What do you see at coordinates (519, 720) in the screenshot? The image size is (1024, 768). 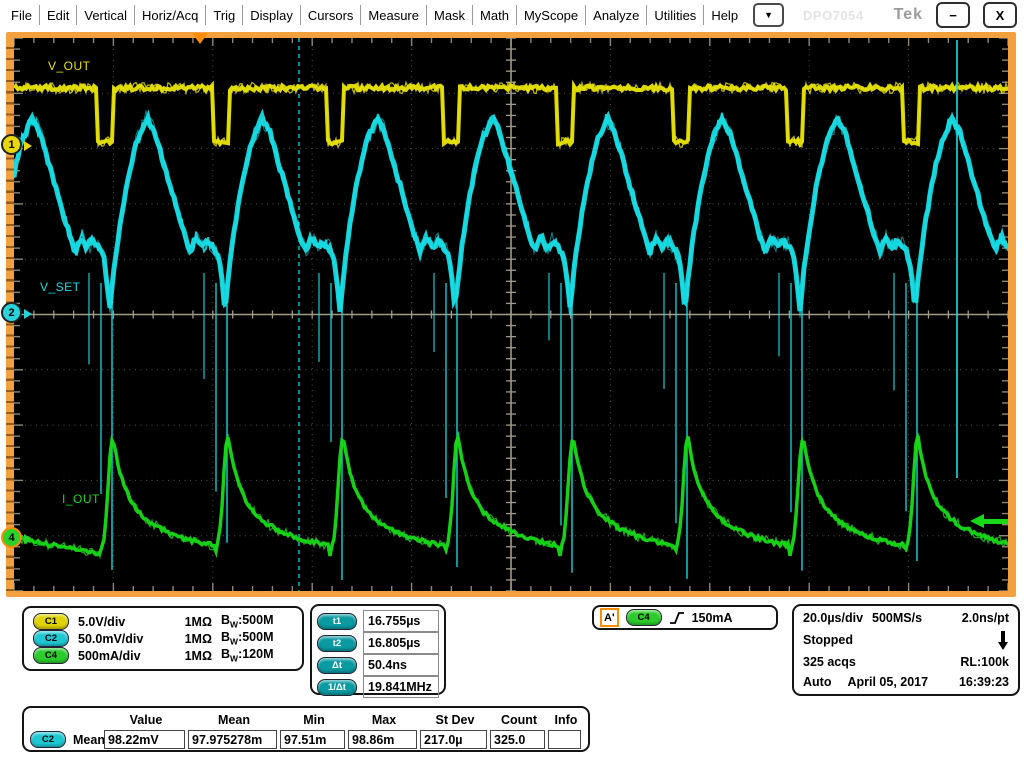 I see `meas-header-count: Count` at bounding box center [519, 720].